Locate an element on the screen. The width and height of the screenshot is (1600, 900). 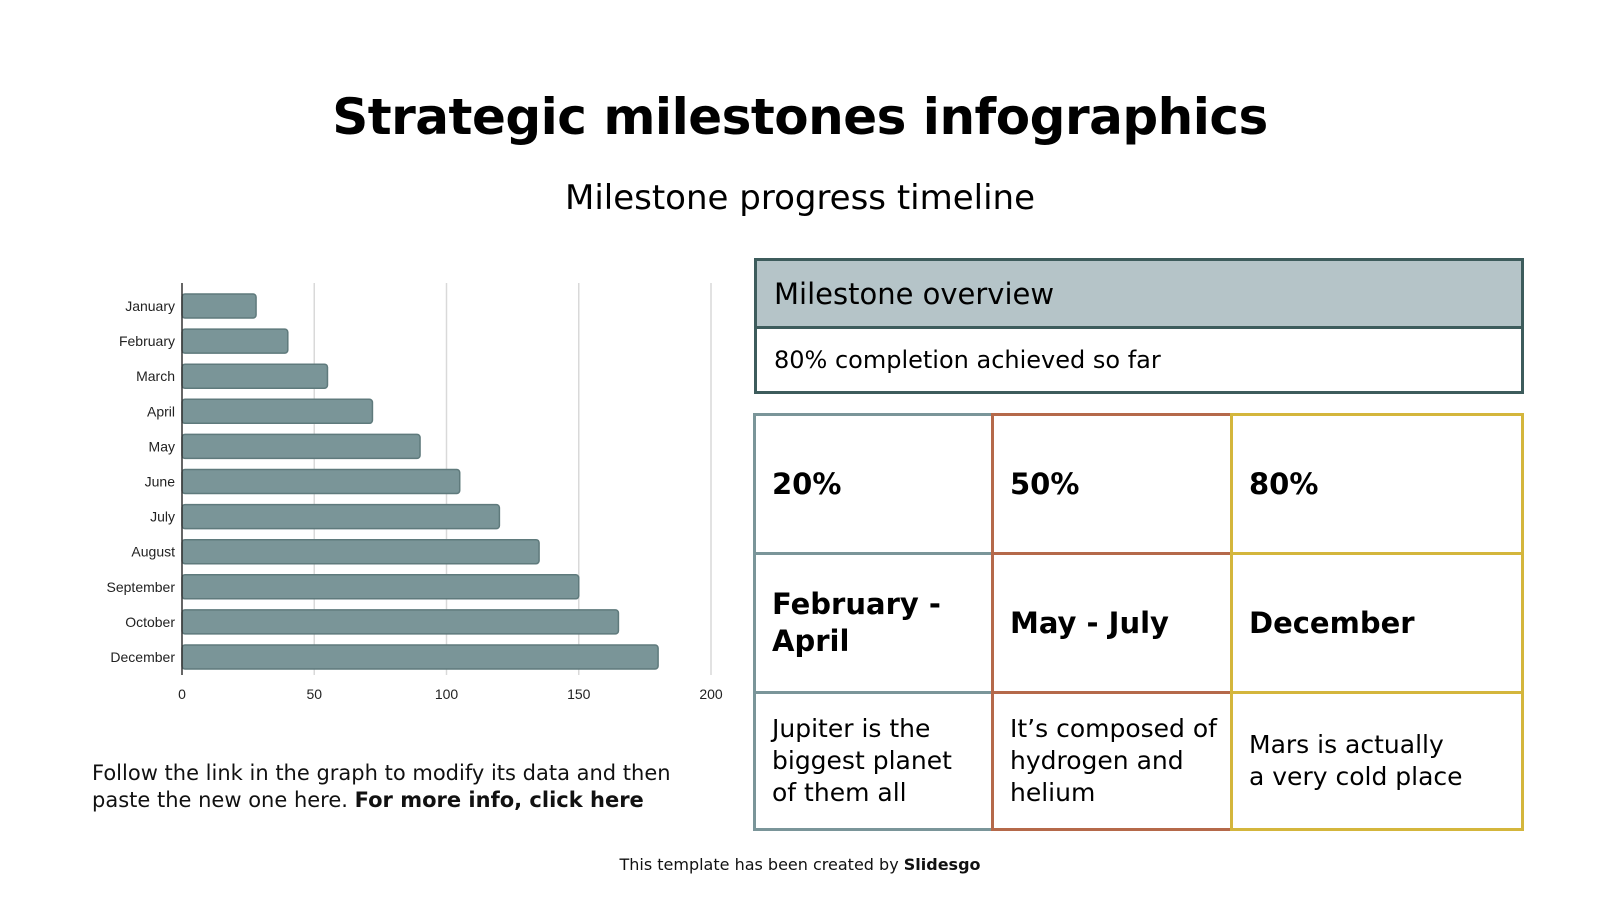
svg-text: March is located at coordinates (155, 376).